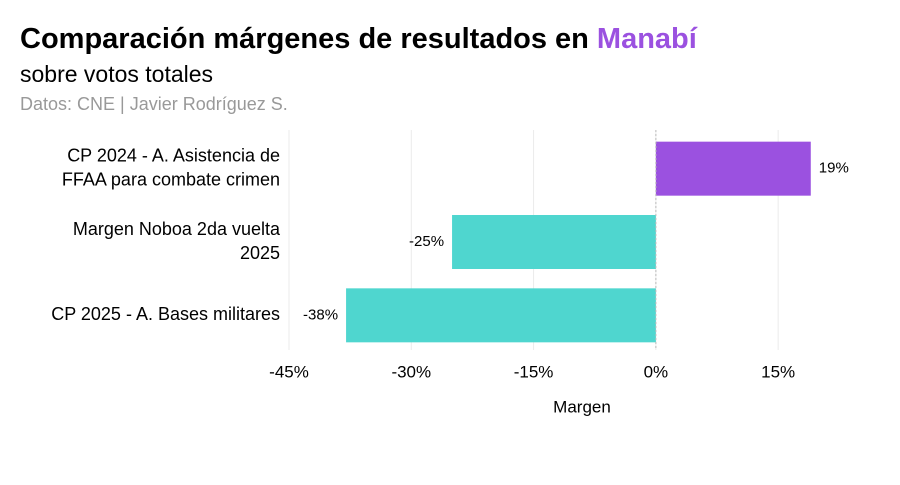 The width and height of the screenshot is (900, 485). What do you see at coordinates (260, 253) in the screenshot?
I see `y-tick-label: 2025` at bounding box center [260, 253].